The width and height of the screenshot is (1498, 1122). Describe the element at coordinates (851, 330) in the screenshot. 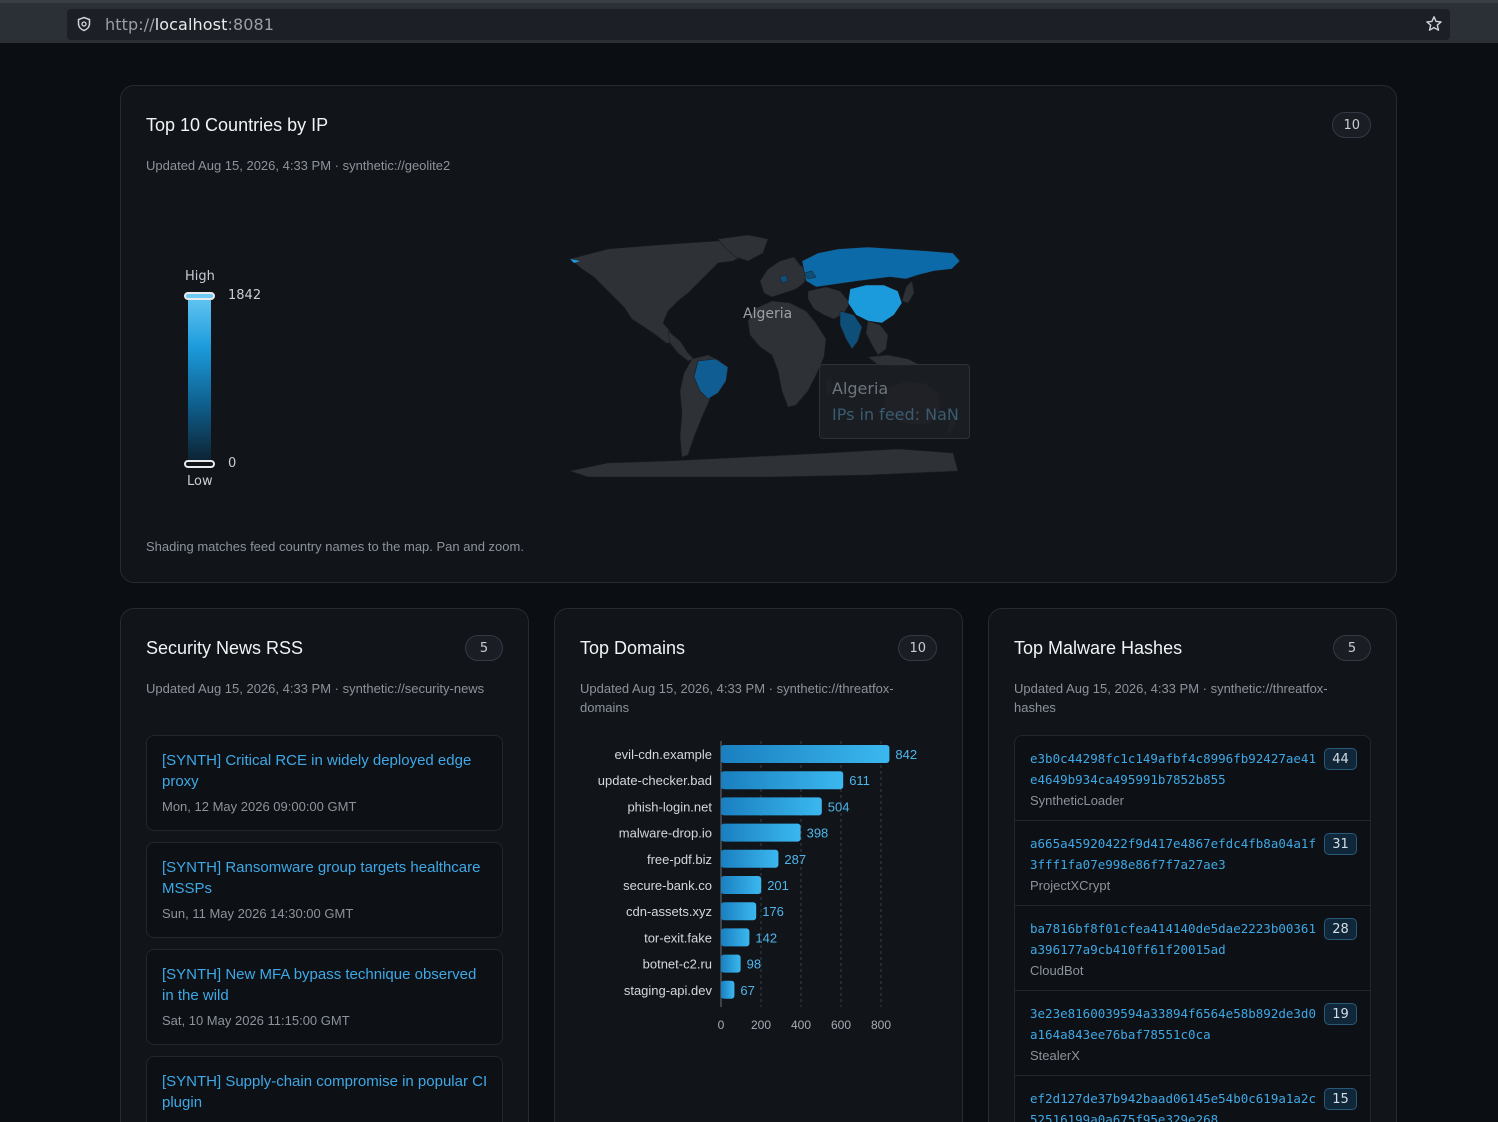

I see `map-india` at that location.